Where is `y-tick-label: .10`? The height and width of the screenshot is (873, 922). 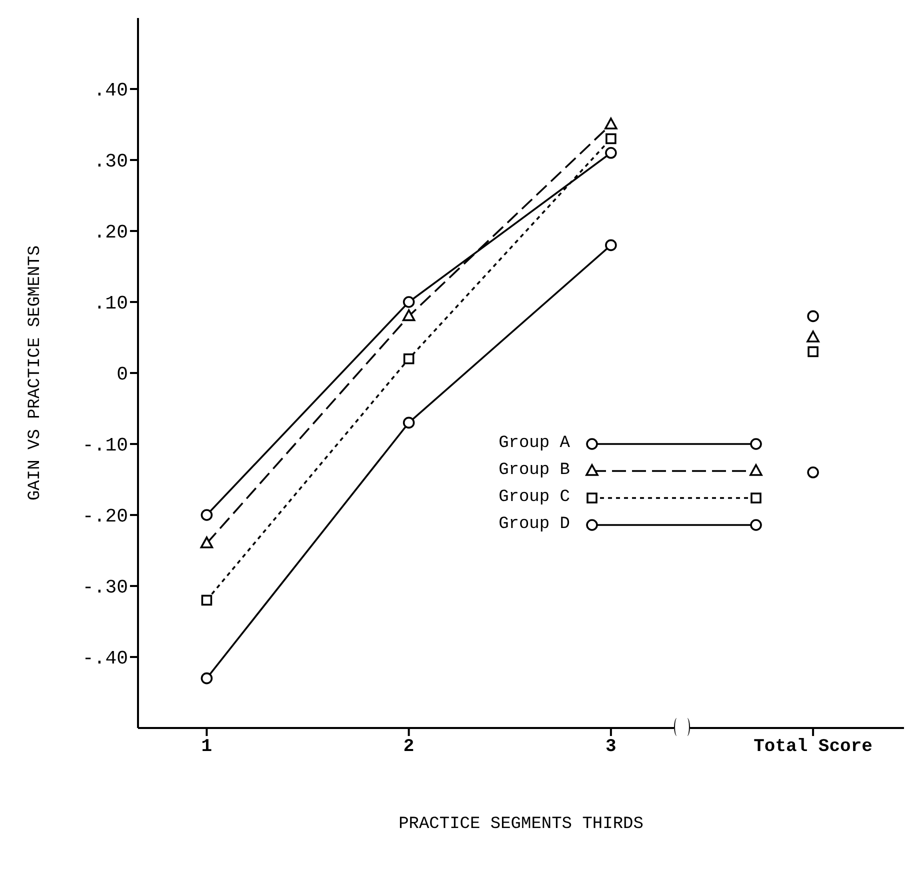 y-tick-label: .10 is located at coordinates (111, 303).